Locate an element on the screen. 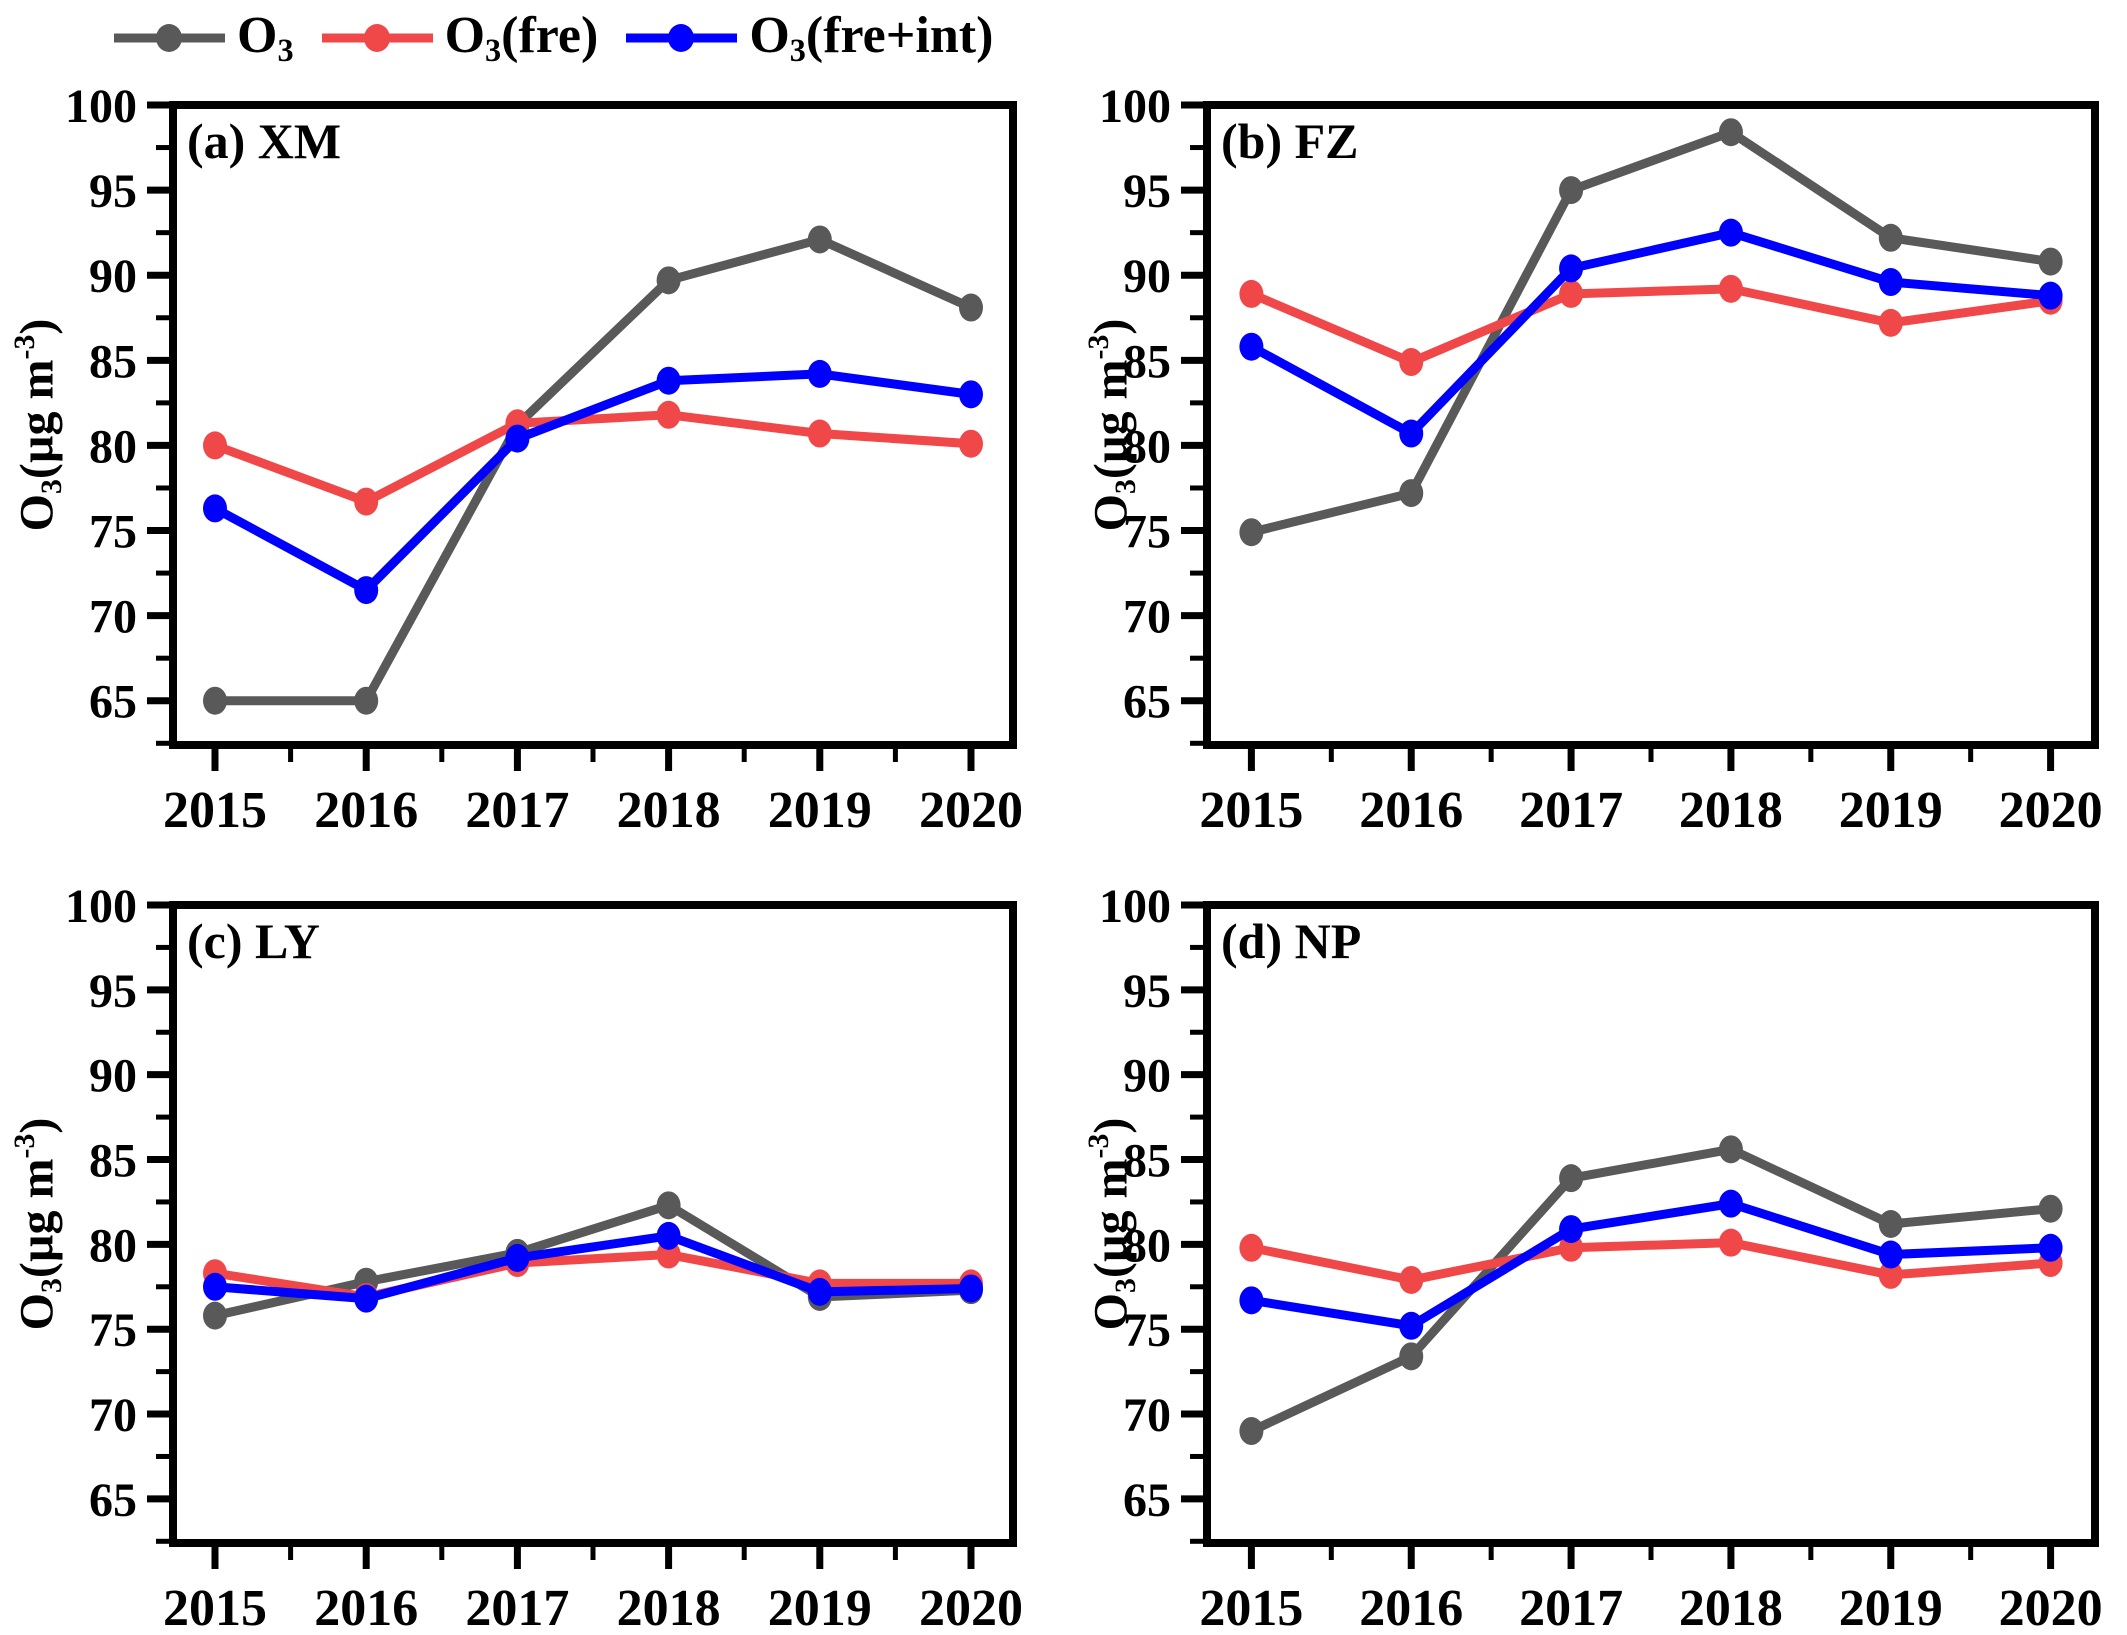 Image resolution: width=2127 pixels, height=1635 pixels. x-tick-label: 2018 is located at coordinates (669, 810).